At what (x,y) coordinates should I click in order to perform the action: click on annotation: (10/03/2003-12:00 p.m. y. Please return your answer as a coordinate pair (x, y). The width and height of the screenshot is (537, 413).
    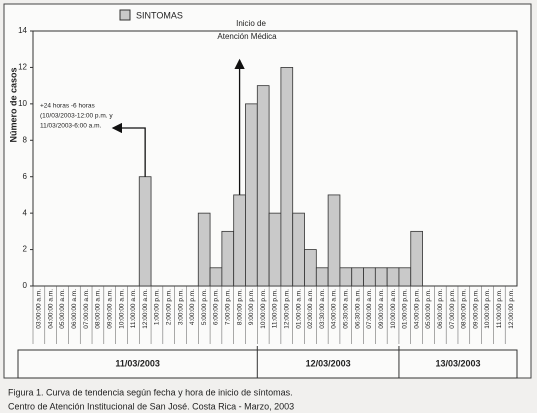
    Looking at the image, I should click on (76, 116).